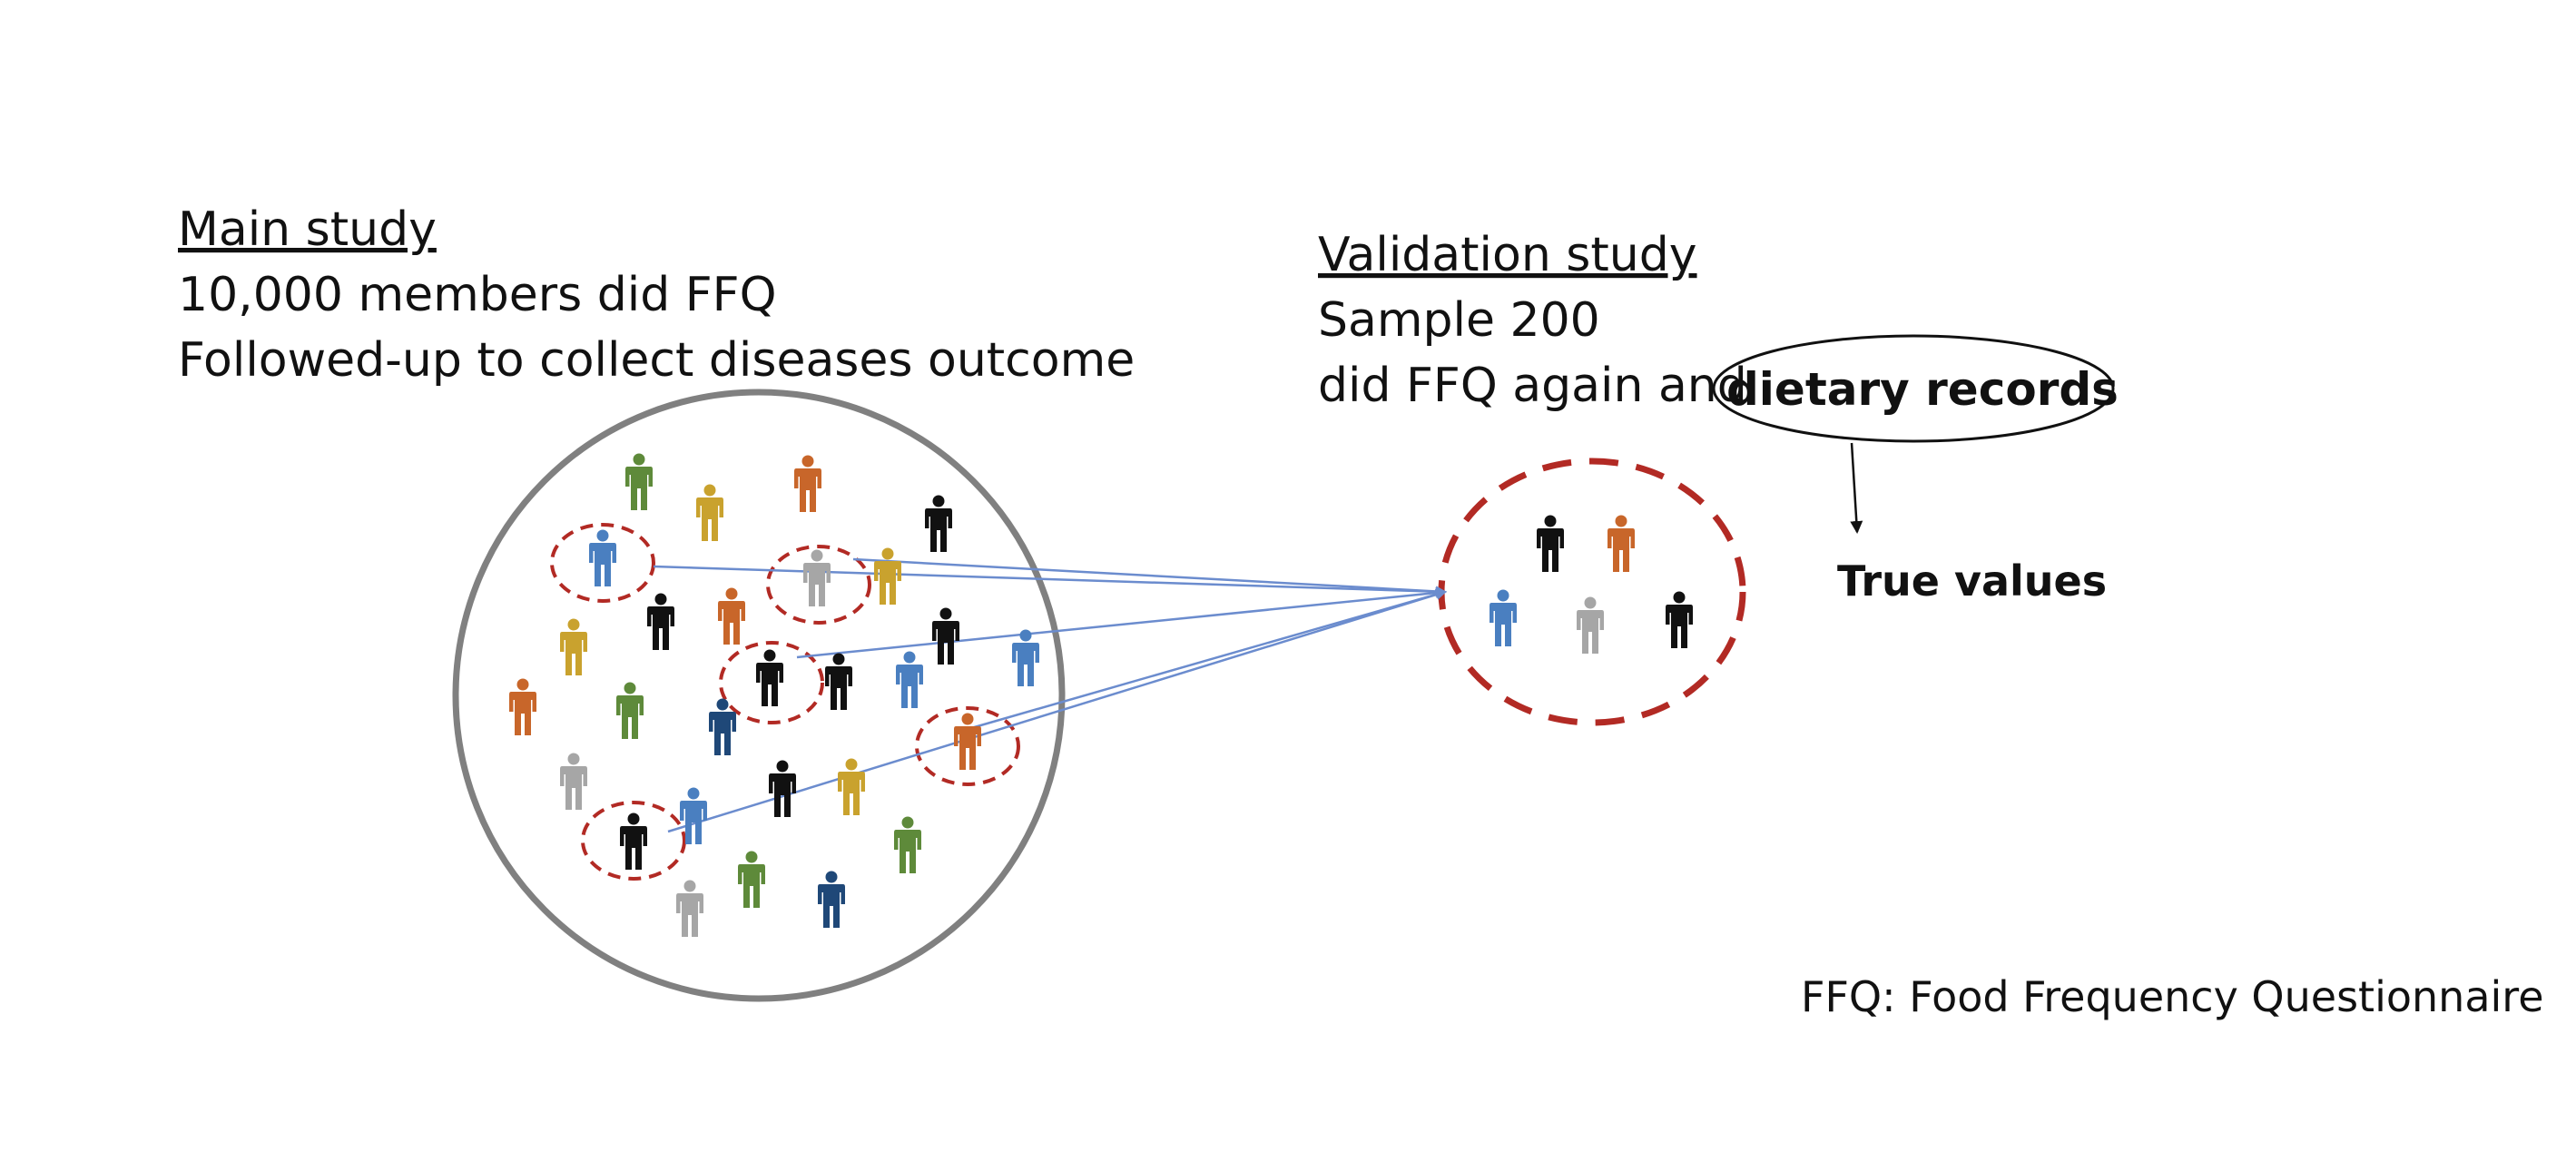 The image size is (2576, 1162). I want to click on population-circle, so click(759, 695).